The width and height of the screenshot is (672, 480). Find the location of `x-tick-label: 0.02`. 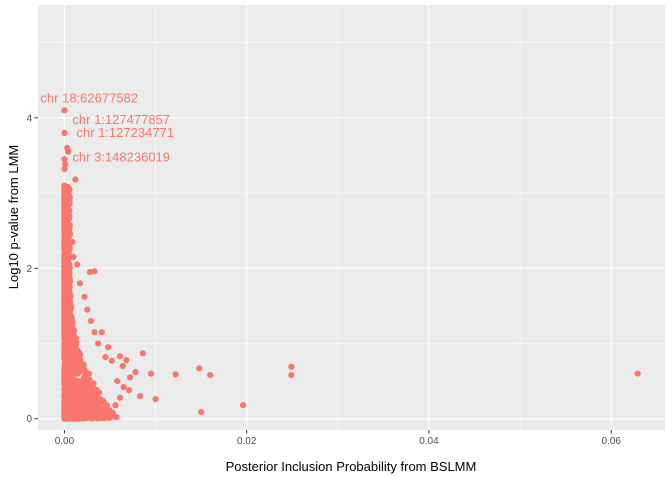

x-tick-label: 0.02 is located at coordinates (247, 441).